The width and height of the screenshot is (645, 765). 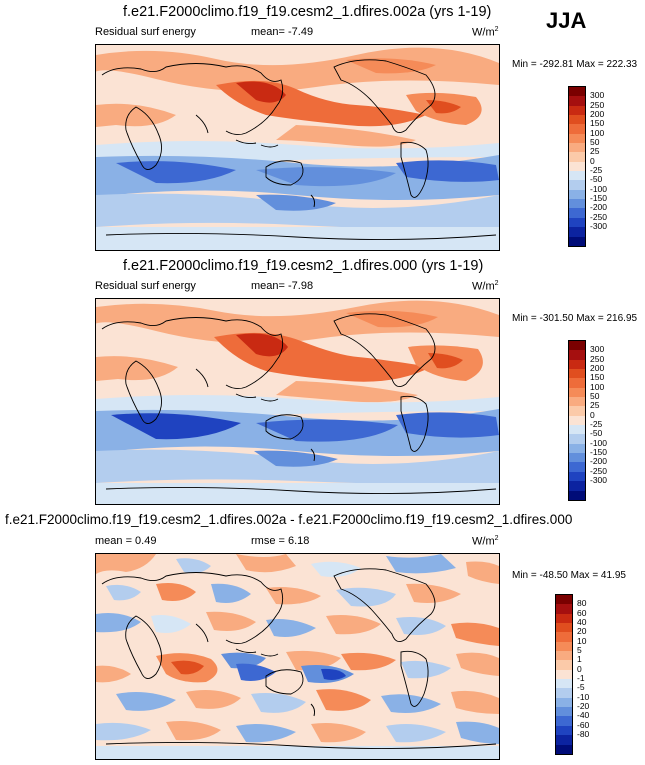 What do you see at coordinates (145, 286) in the screenshot?
I see `panel-2-left-label: Residual surf energy` at bounding box center [145, 286].